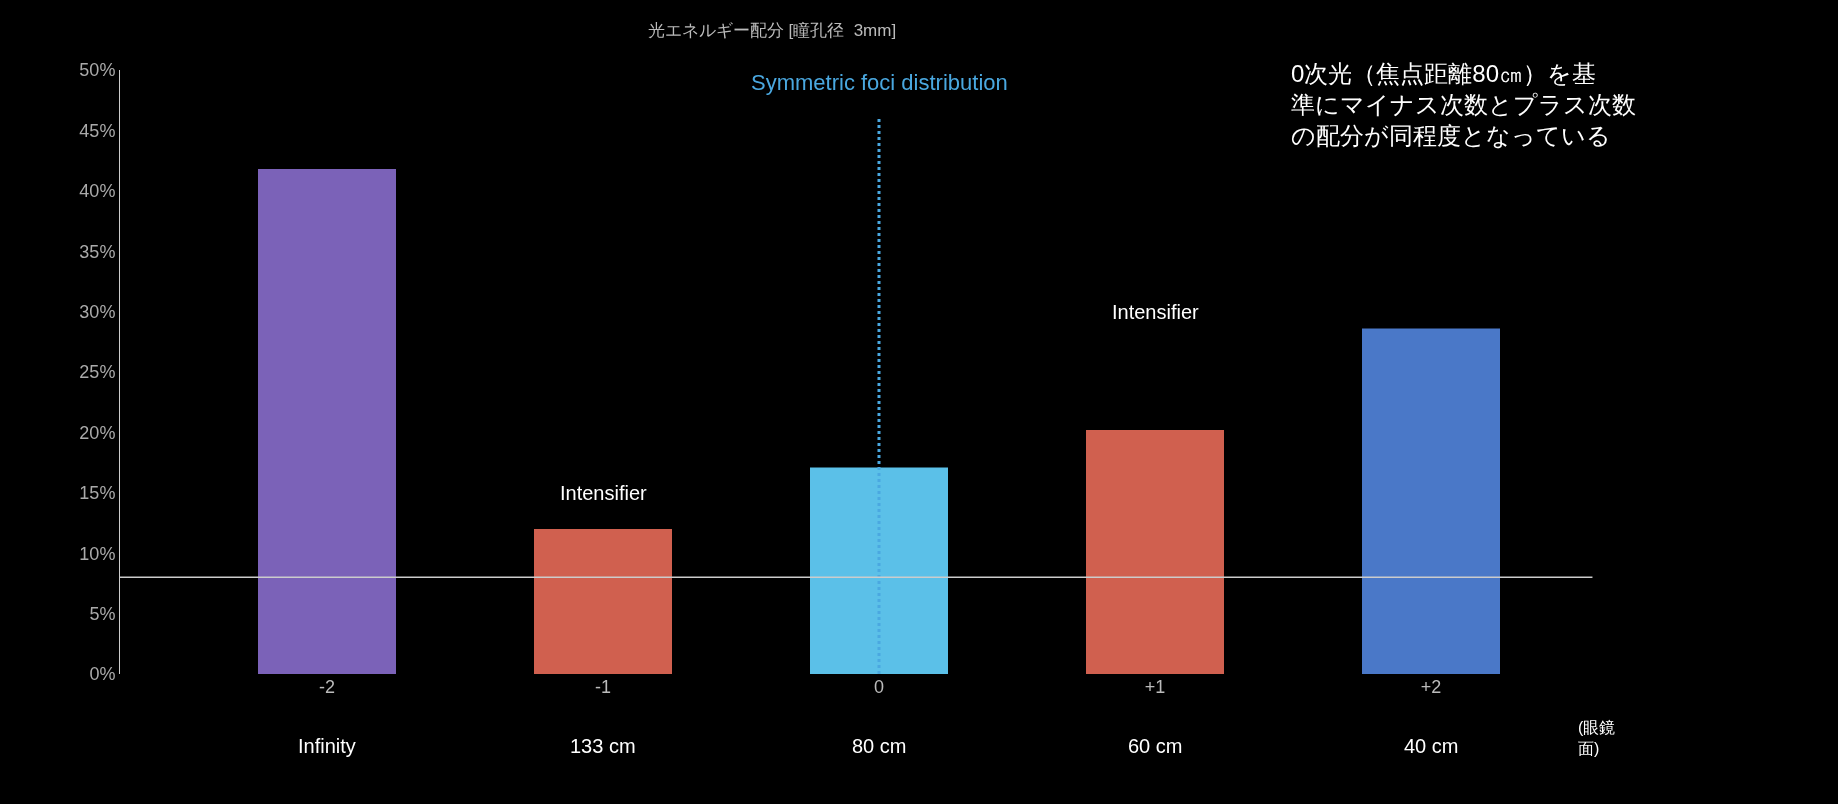 The height and width of the screenshot is (804, 1838). What do you see at coordinates (102, 674) in the screenshot?
I see `y-tick-label: 0%` at bounding box center [102, 674].